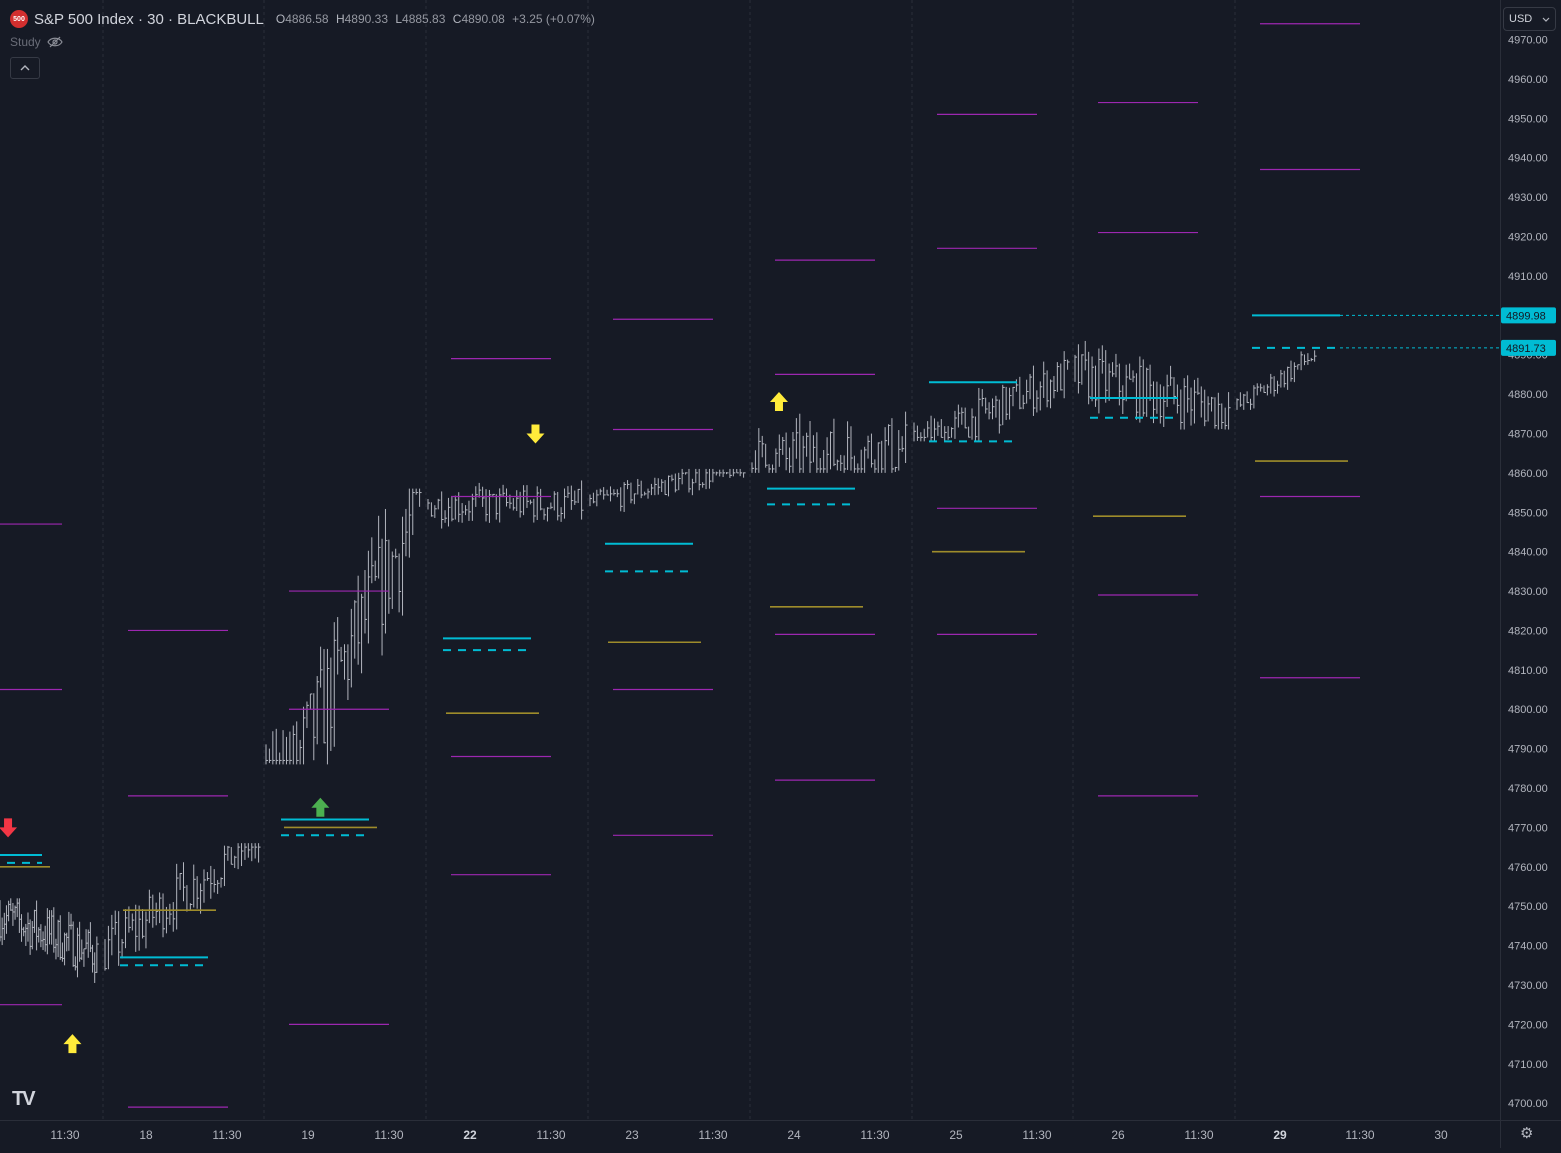 The width and height of the screenshot is (1561, 1153). I want to click on time-tick-label: 25, so click(956, 1135).